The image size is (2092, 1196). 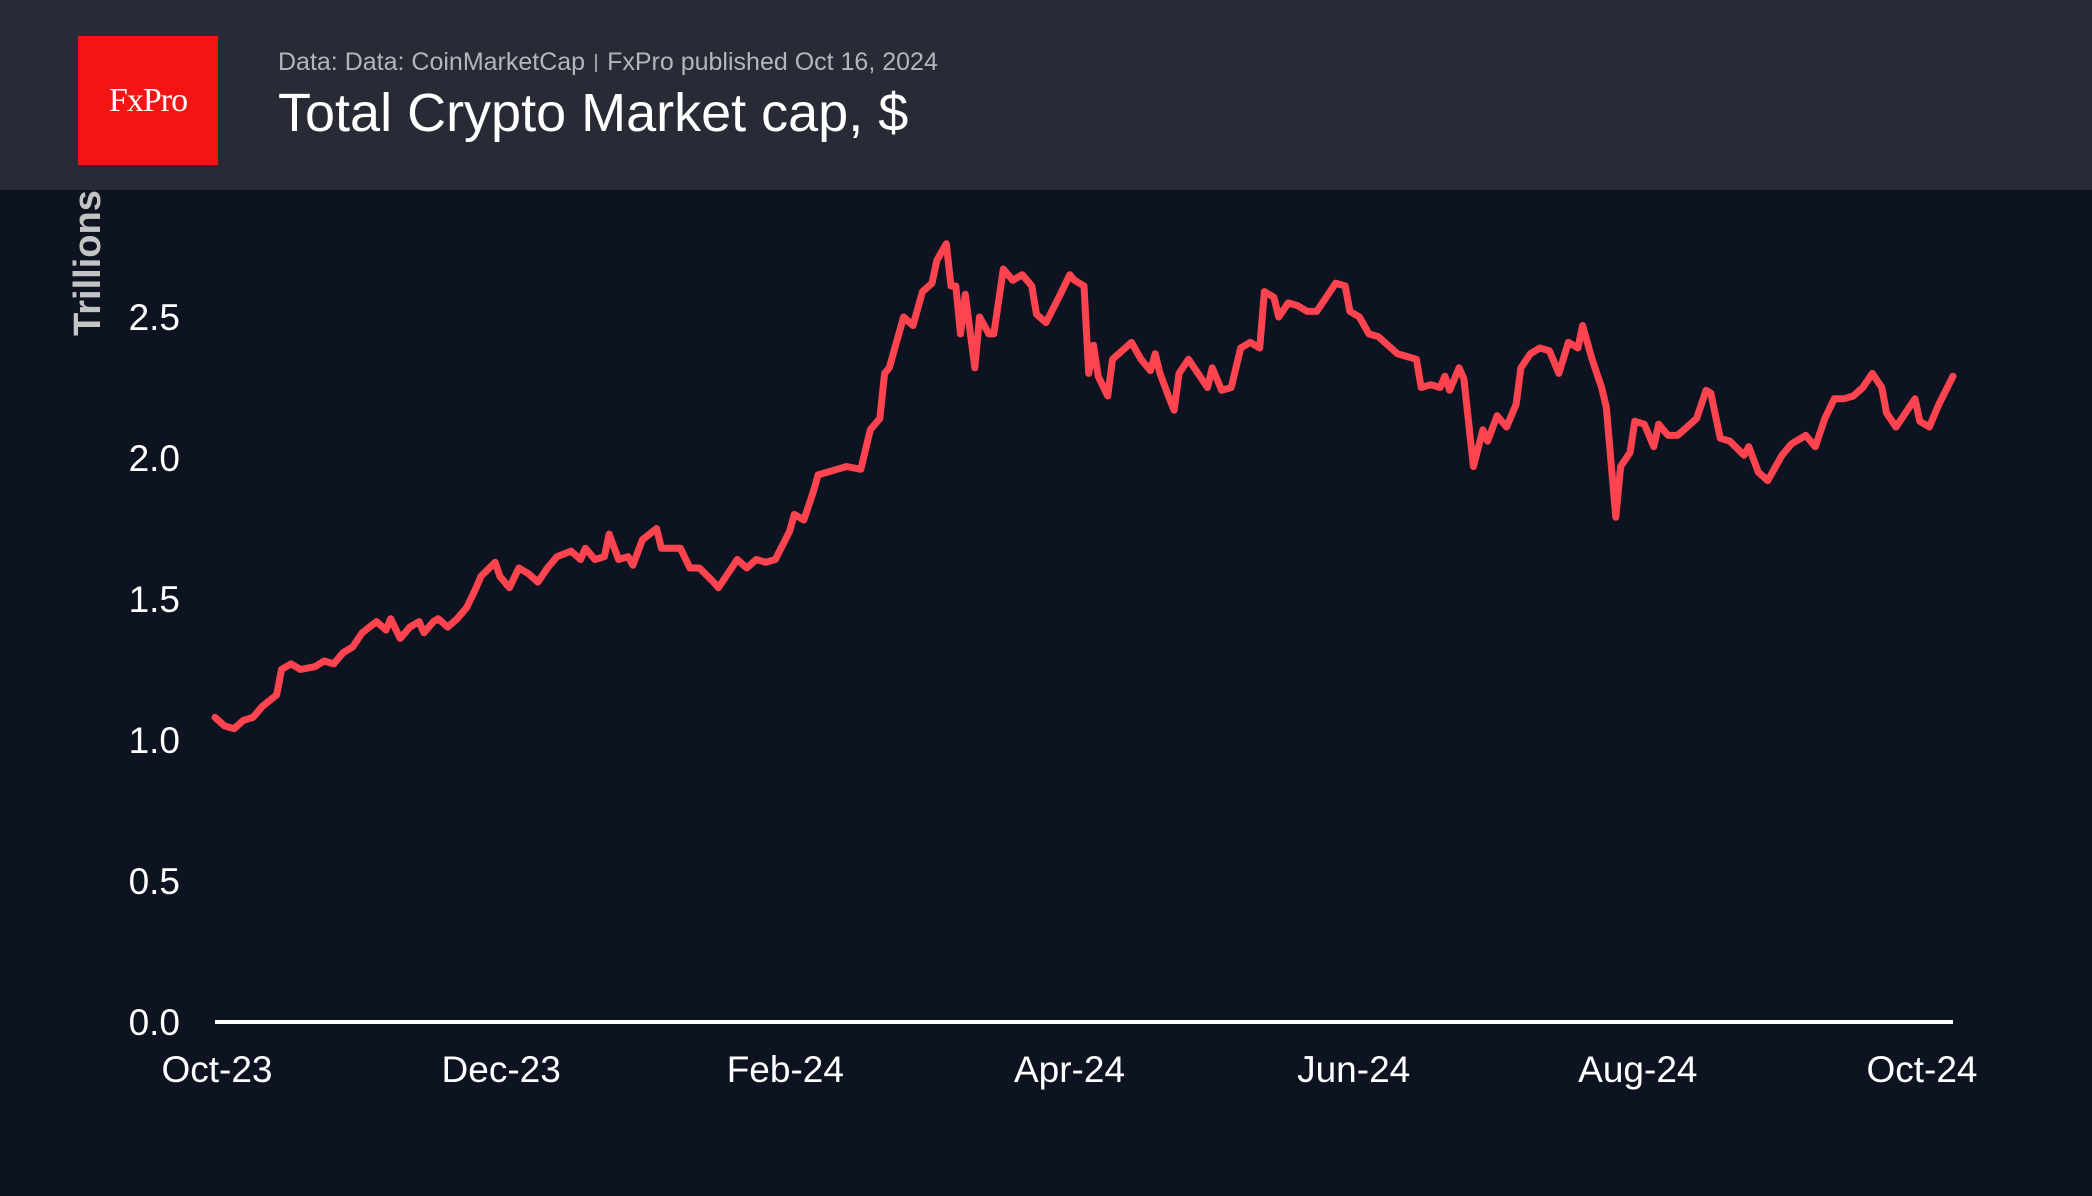 I want to click on fxpro-logo: FxPro, so click(x=148, y=100).